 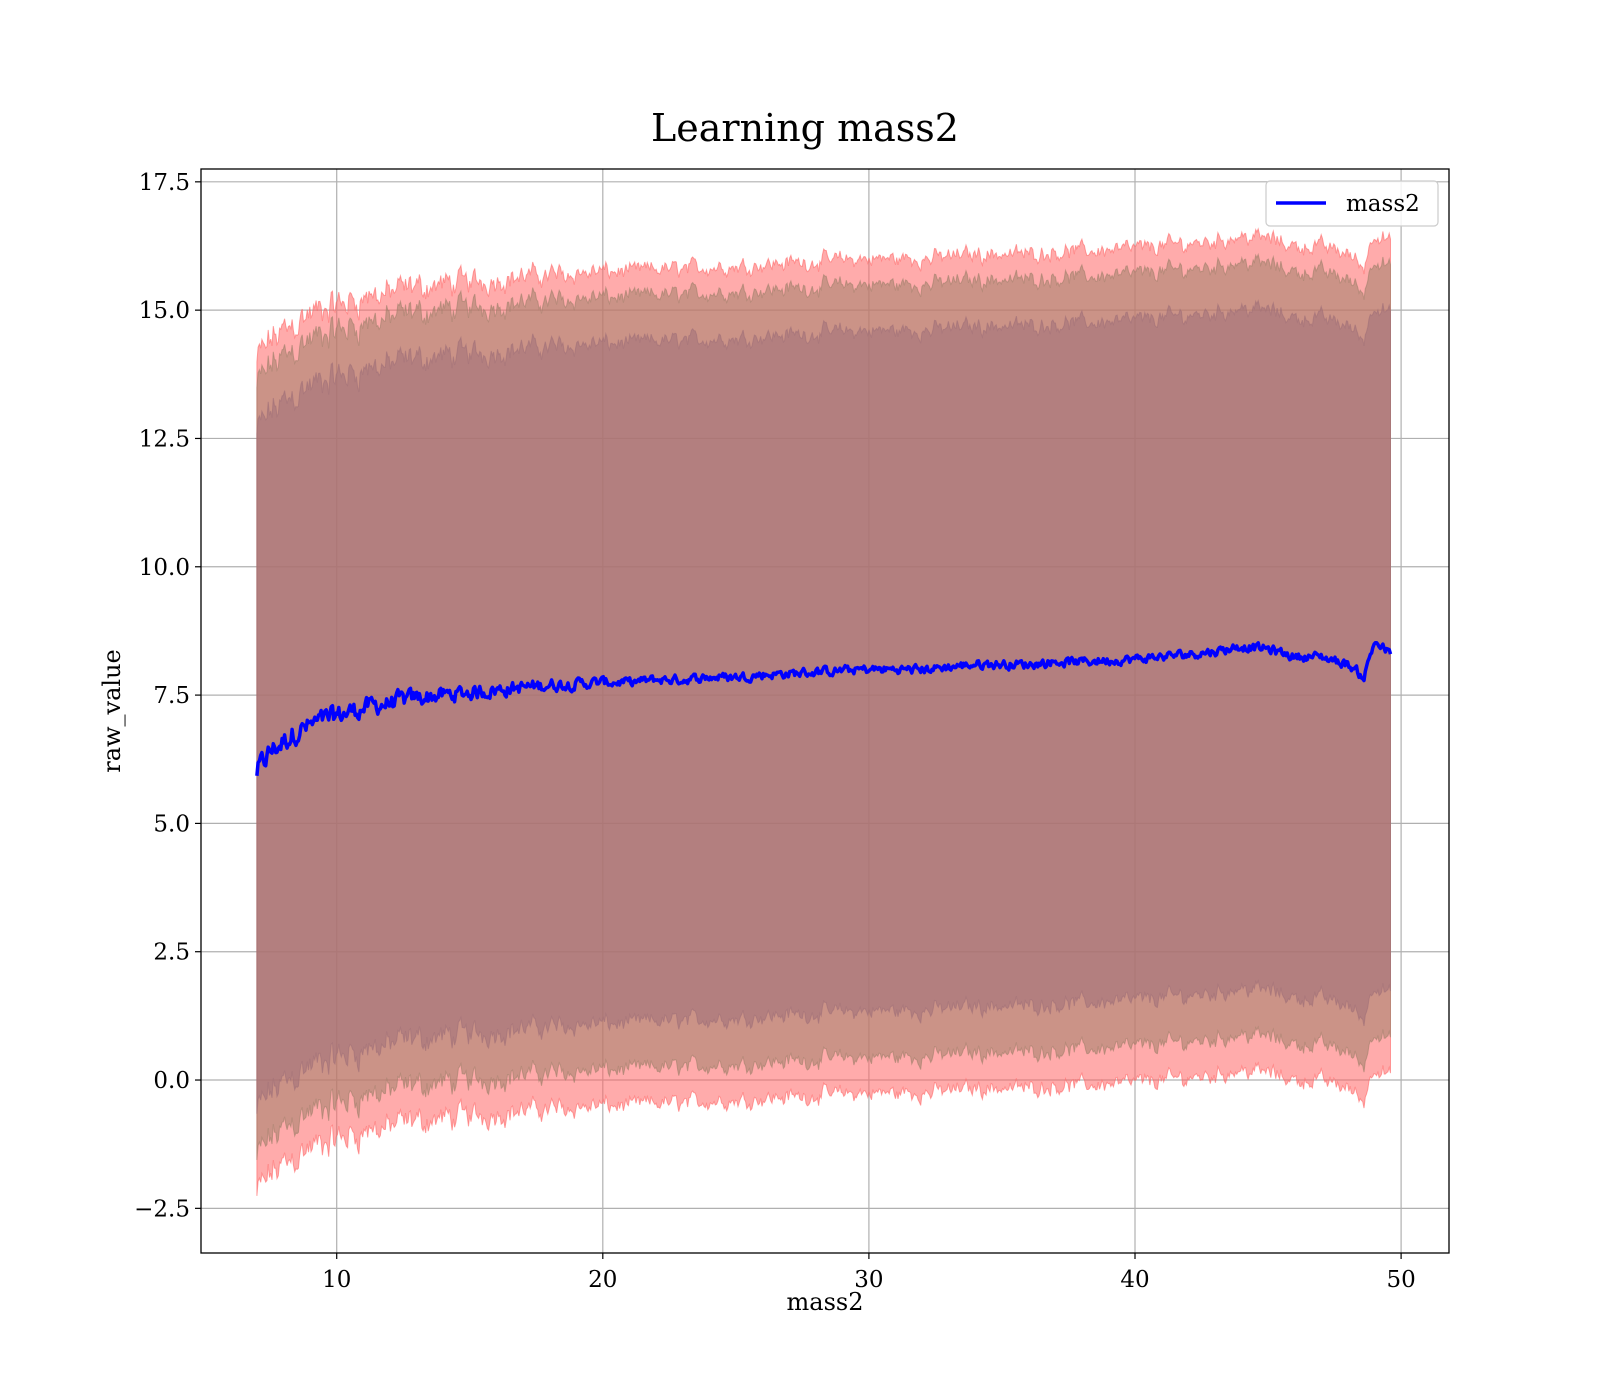 What do you see at coordinates (171, 1081) in the screenshot?
I see `y-tick-label: 0.0` at bounding box center [171, 1081].